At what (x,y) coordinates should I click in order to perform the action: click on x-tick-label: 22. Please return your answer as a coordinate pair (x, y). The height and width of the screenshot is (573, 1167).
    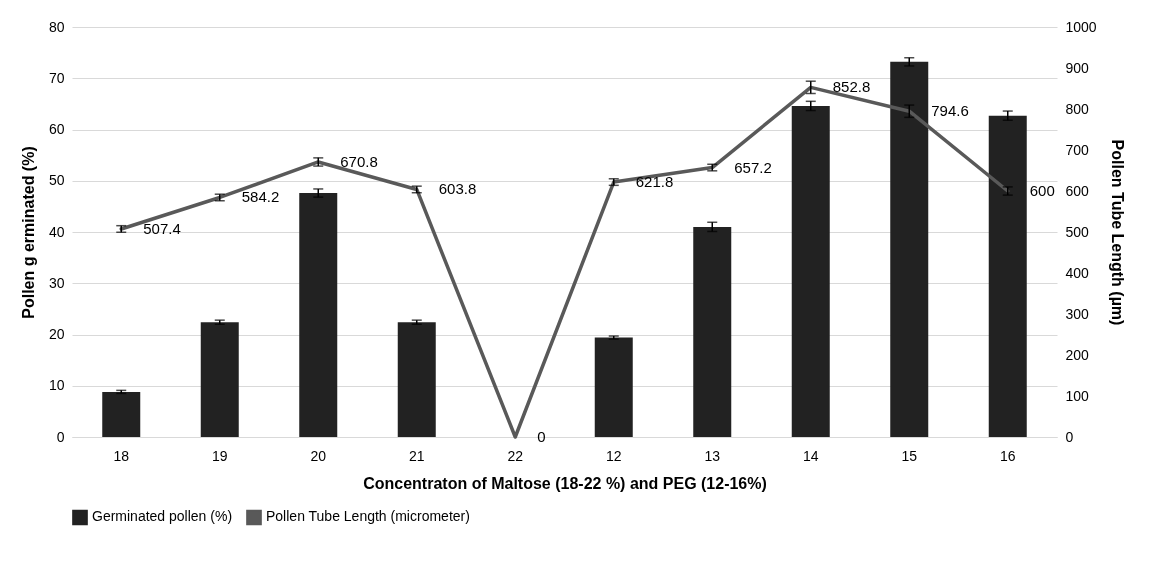
    Looking at the image, I should click on (515, 455).